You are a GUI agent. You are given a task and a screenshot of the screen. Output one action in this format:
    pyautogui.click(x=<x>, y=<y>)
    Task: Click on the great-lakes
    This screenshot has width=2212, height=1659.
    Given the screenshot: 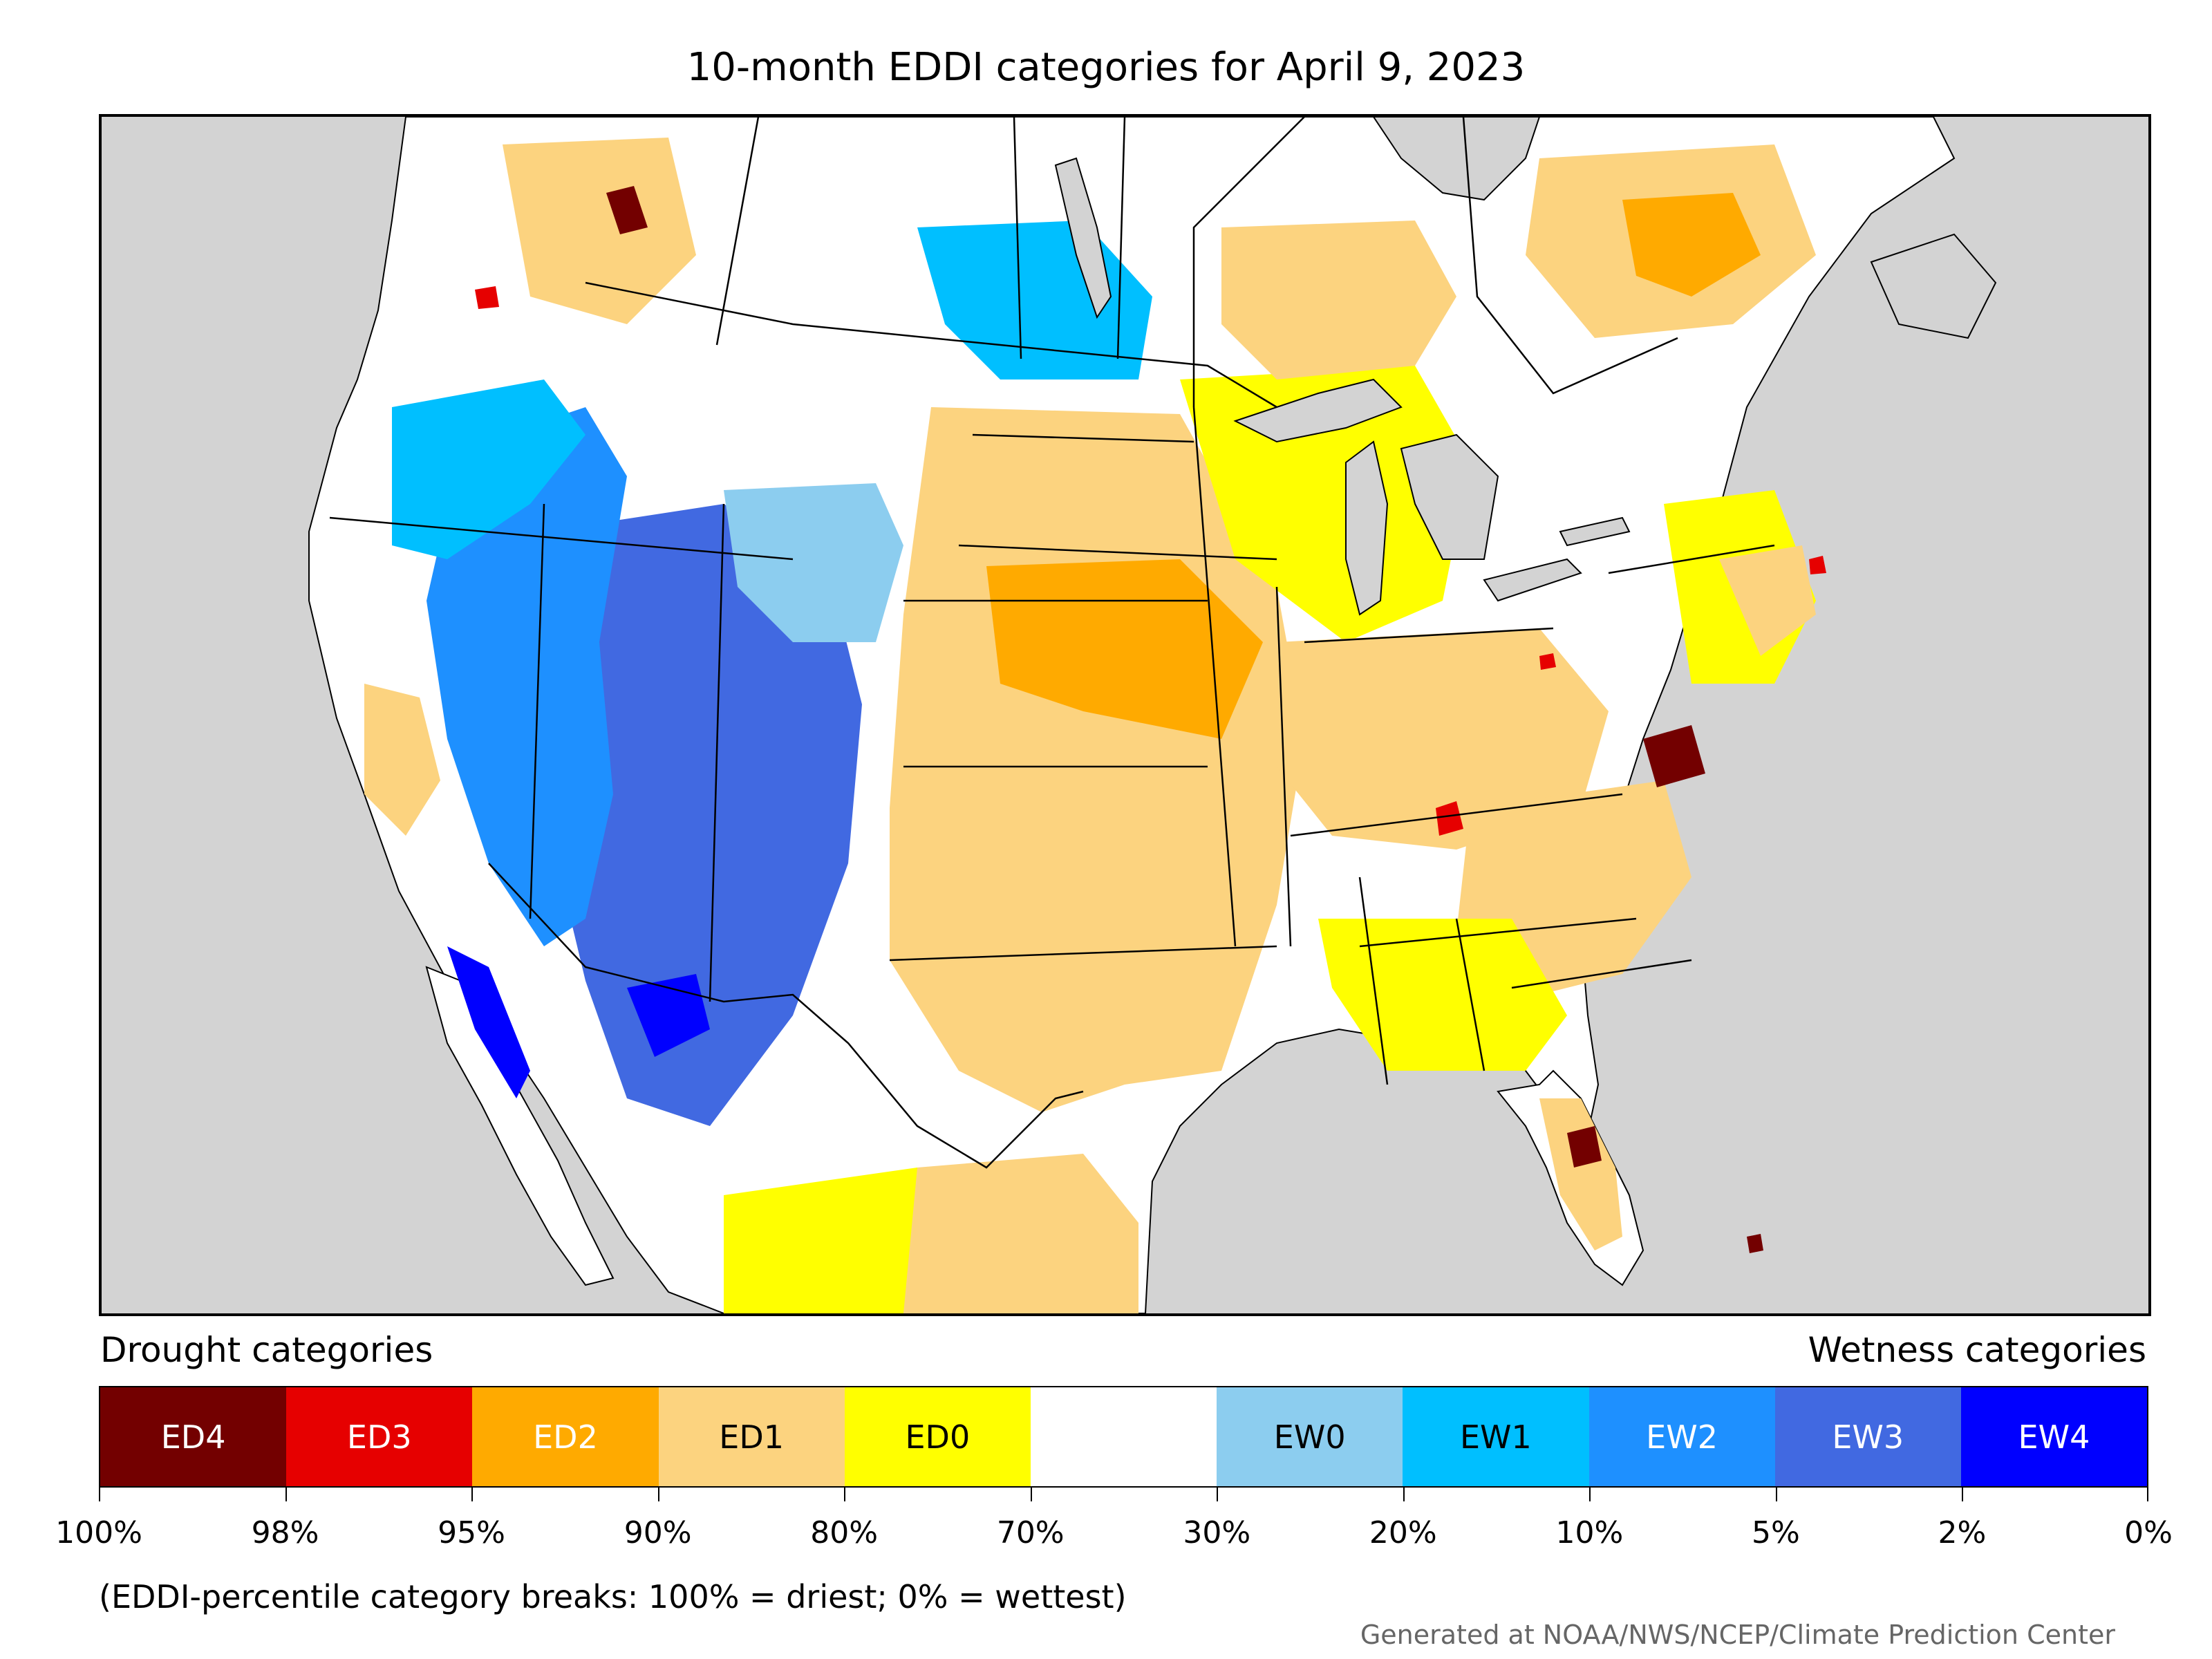 What is the action you would take?
    pyautogui.click(x=1432, y=497)
    